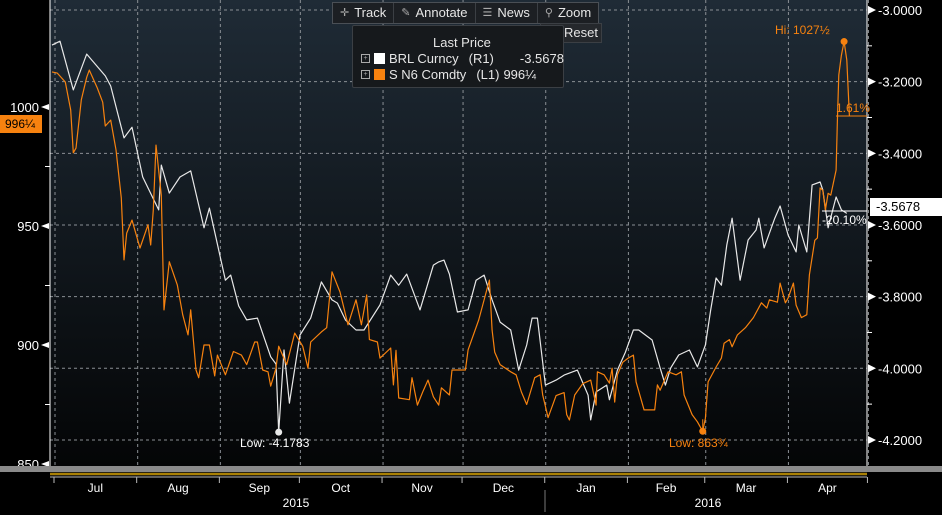  What do you see at coordinates (900, 225) in the screenshot?
I see `right-axis-tick-label: -3.6000` at bounding box center [900, 225].